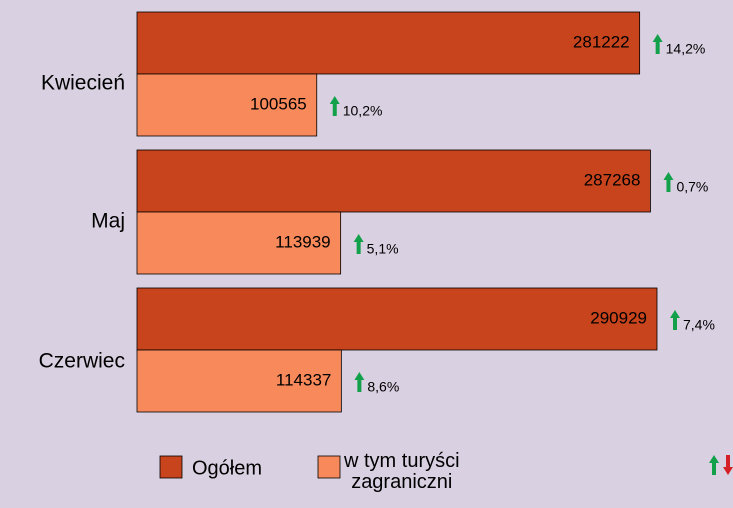  I want to click on value-label: 281222, so click(601, 41).